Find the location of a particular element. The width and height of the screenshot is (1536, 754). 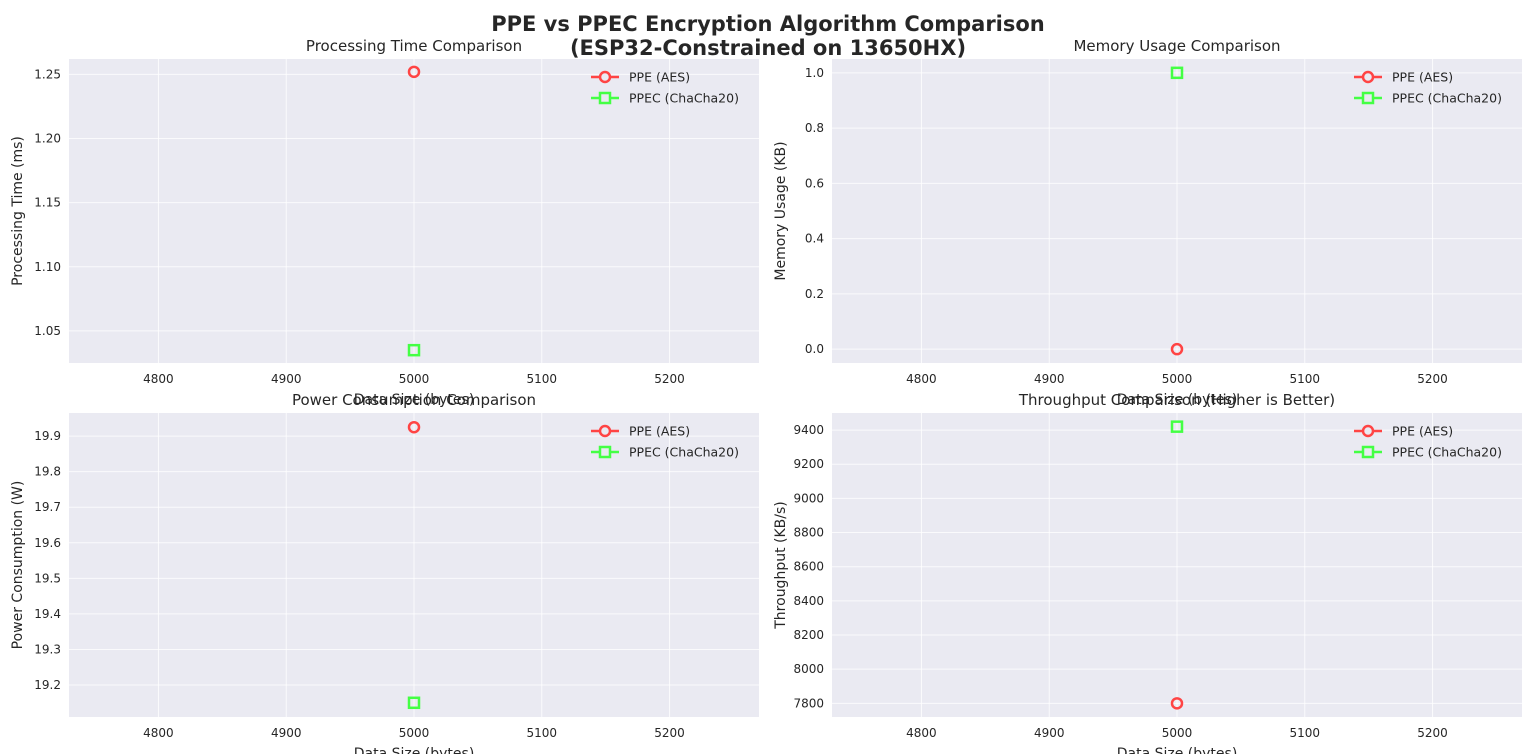

y-axis-label: Processing Time (ms) is located at coordinates (18, 211).